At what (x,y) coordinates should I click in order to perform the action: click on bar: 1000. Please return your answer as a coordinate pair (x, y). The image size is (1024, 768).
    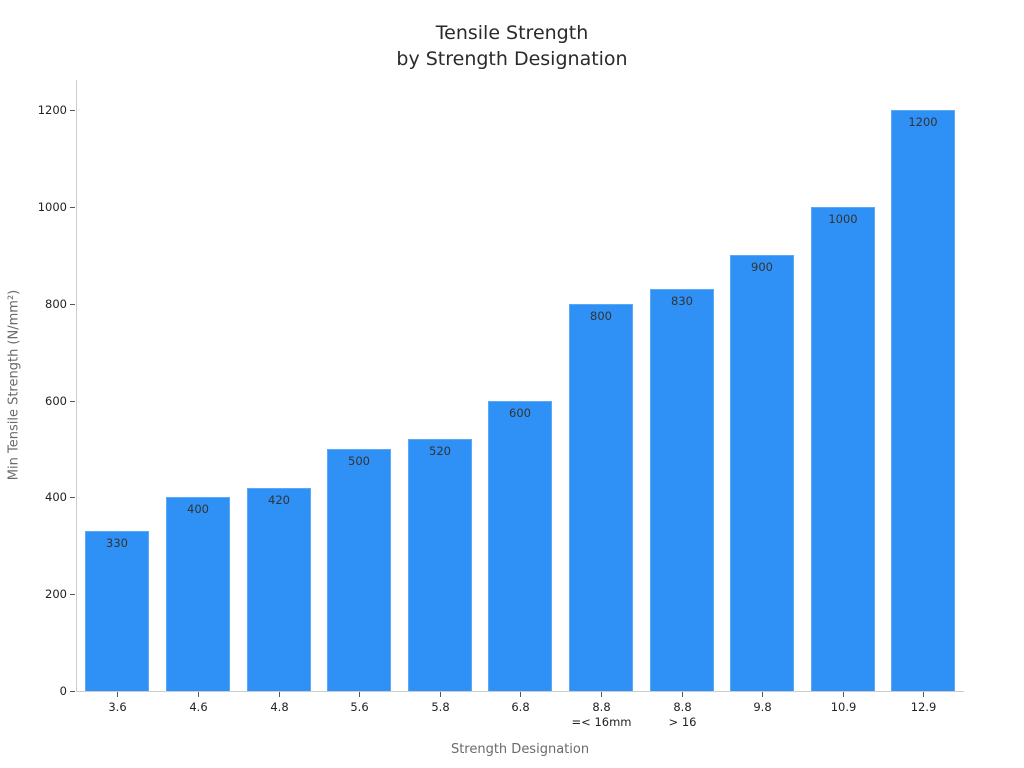
    Looking at the image, I should click on (843, 448).